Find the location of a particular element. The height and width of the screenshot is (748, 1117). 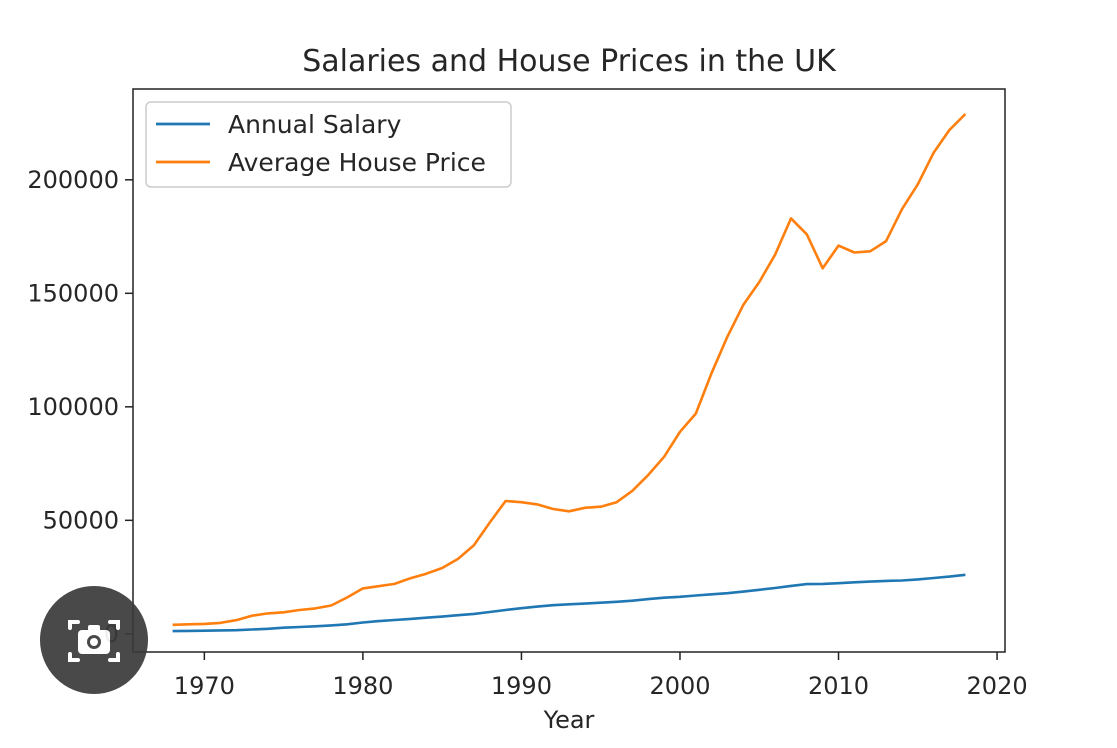

y-tick-label: 150000 is located at coordinates (73, 293).